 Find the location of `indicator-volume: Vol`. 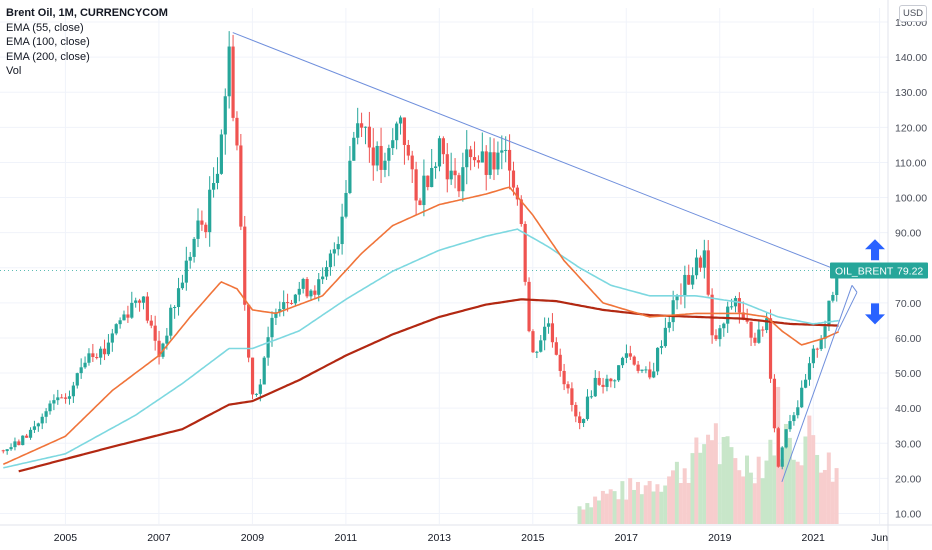

indicator-volume: Vol is located at coordinates (14, 71).